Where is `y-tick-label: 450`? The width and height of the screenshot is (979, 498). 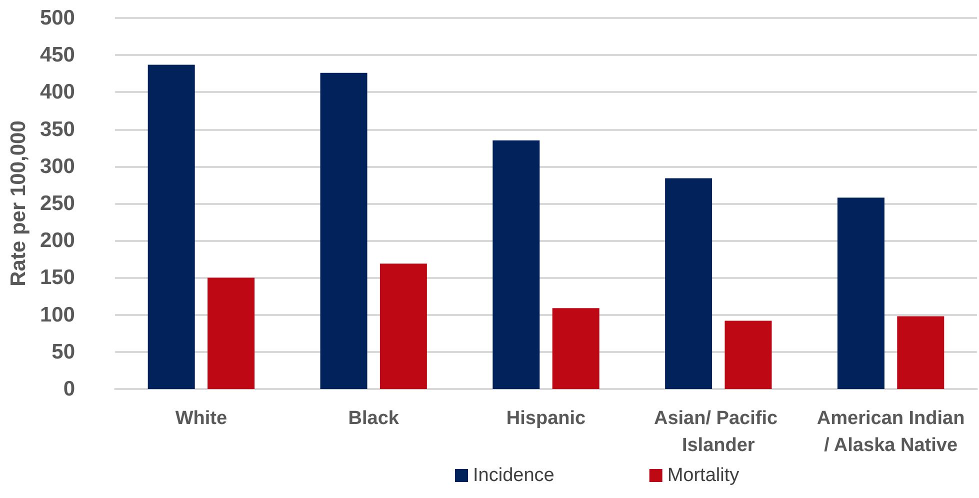 y-tick-label: 450 is located at coordinates (57, 55).